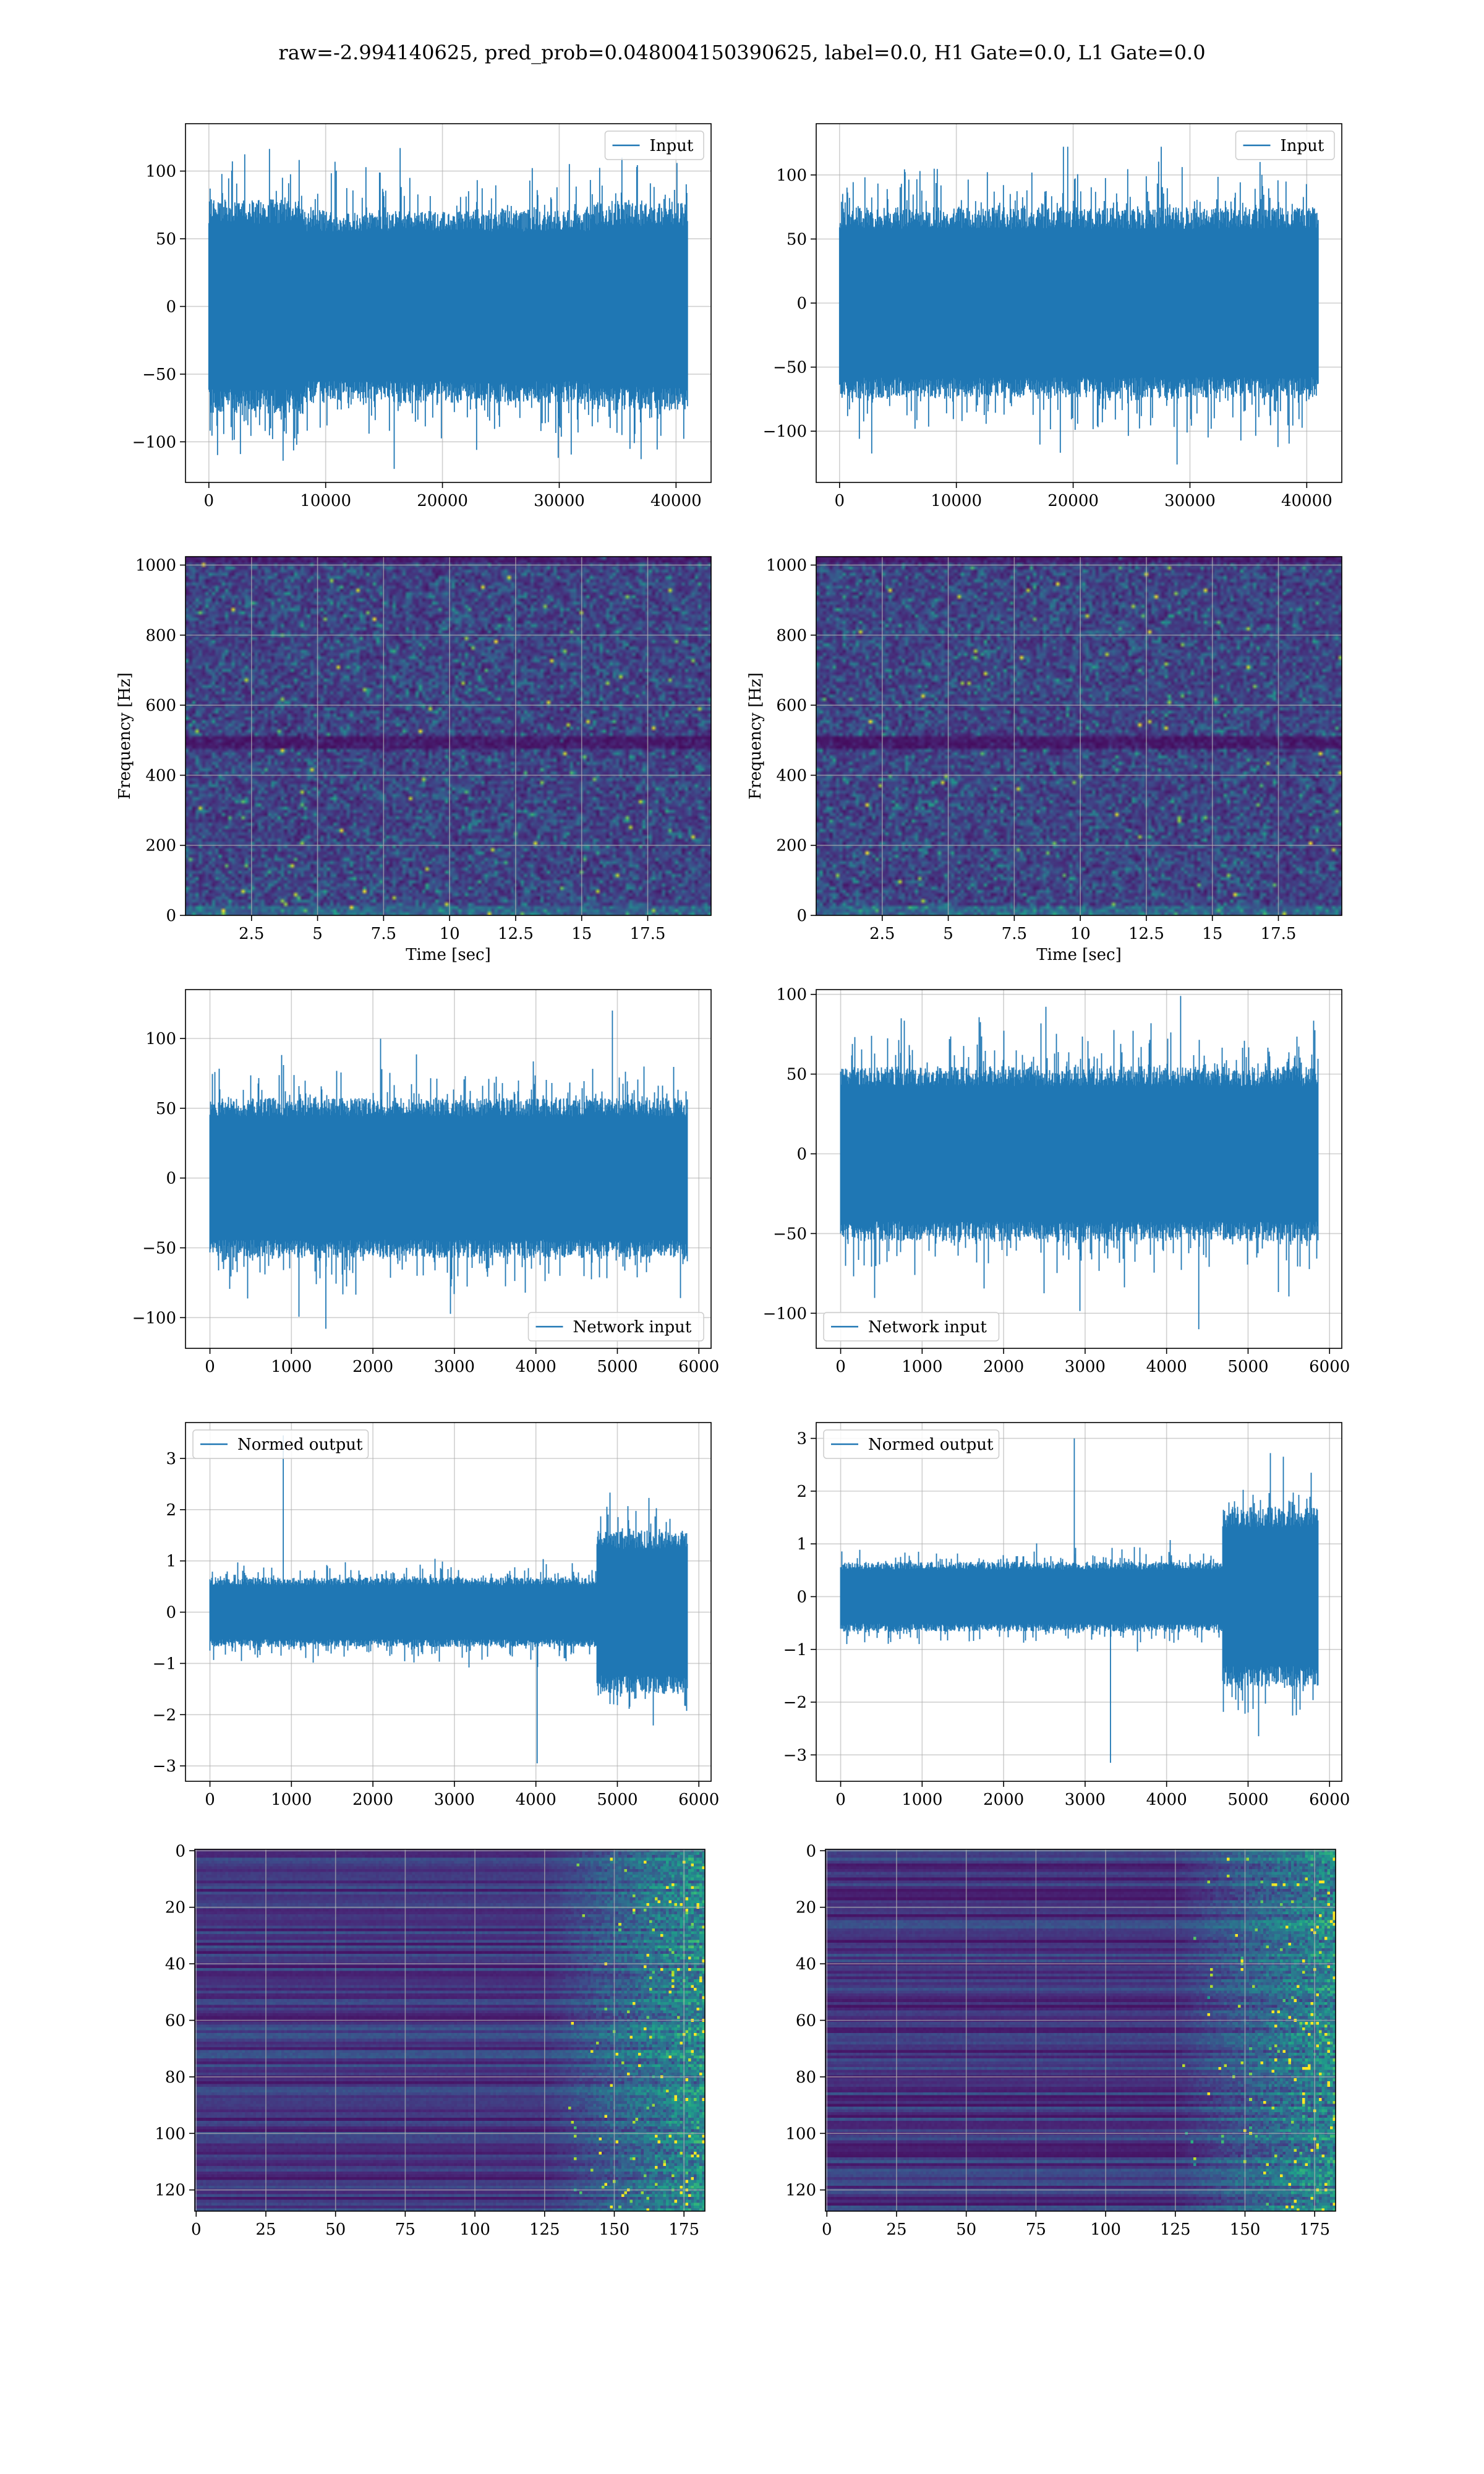 The image size is (1484, 2474). I want to click on legend-label: Normed output, so click(300, 1445).